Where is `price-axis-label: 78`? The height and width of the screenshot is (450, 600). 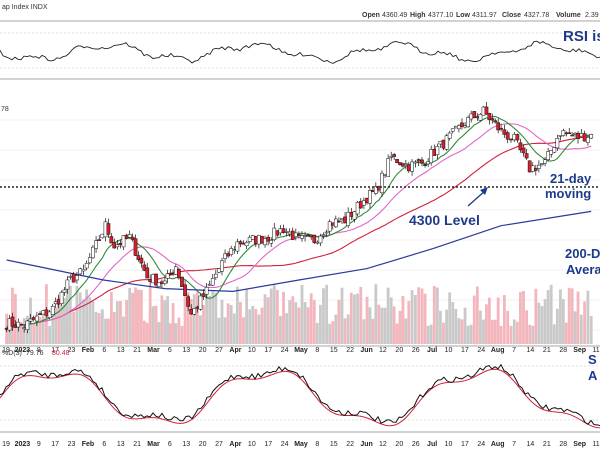 price-axis-label: 78 is located at coordinates (5, 109).